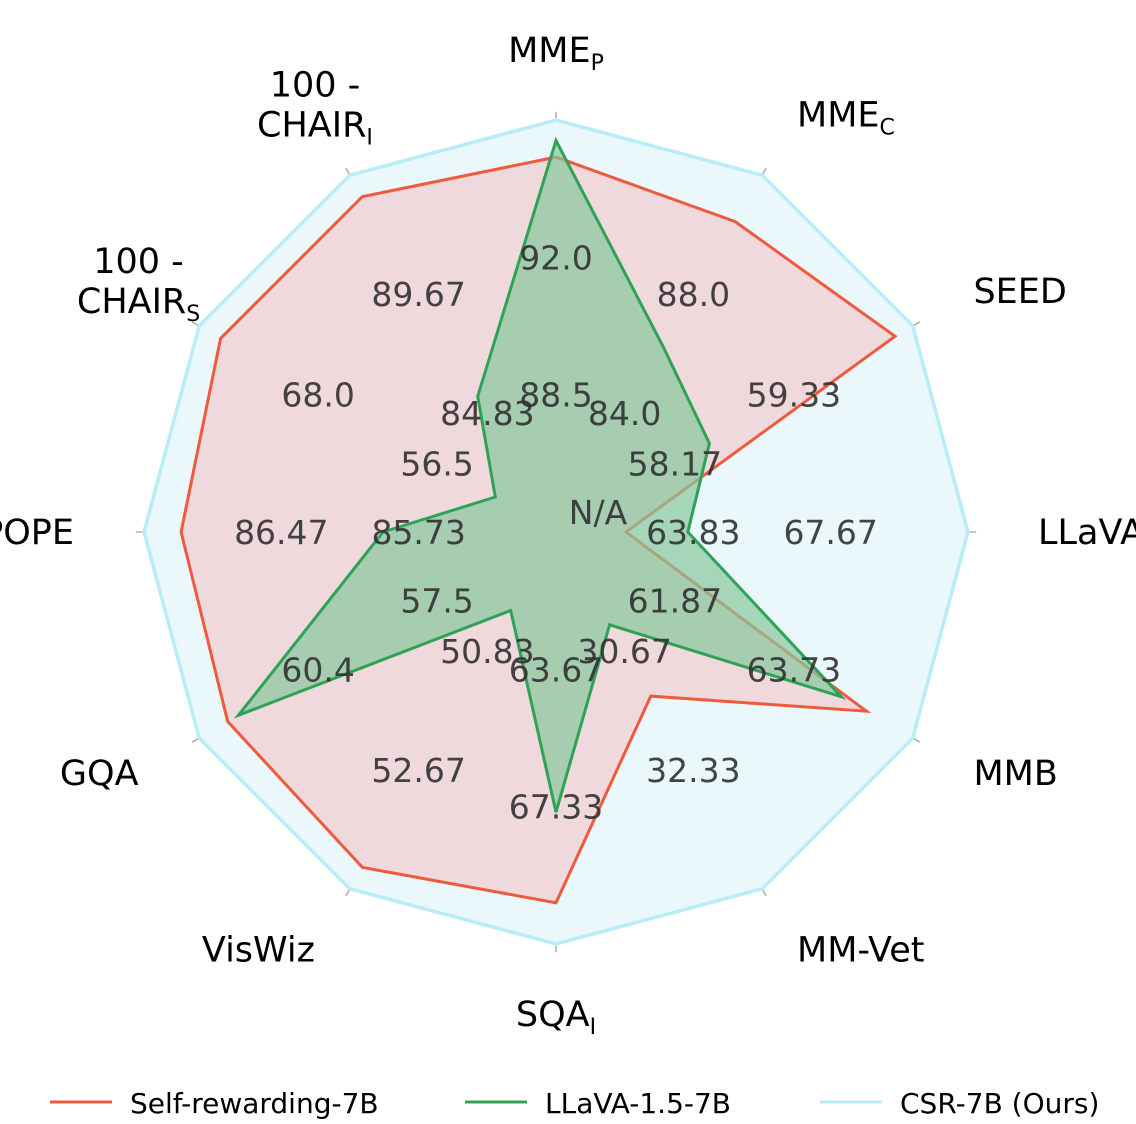 This screenshot has width=1136, height=1124. I want to click on legend-item-1: Self-rewarding-7B, so click(214, 1103).